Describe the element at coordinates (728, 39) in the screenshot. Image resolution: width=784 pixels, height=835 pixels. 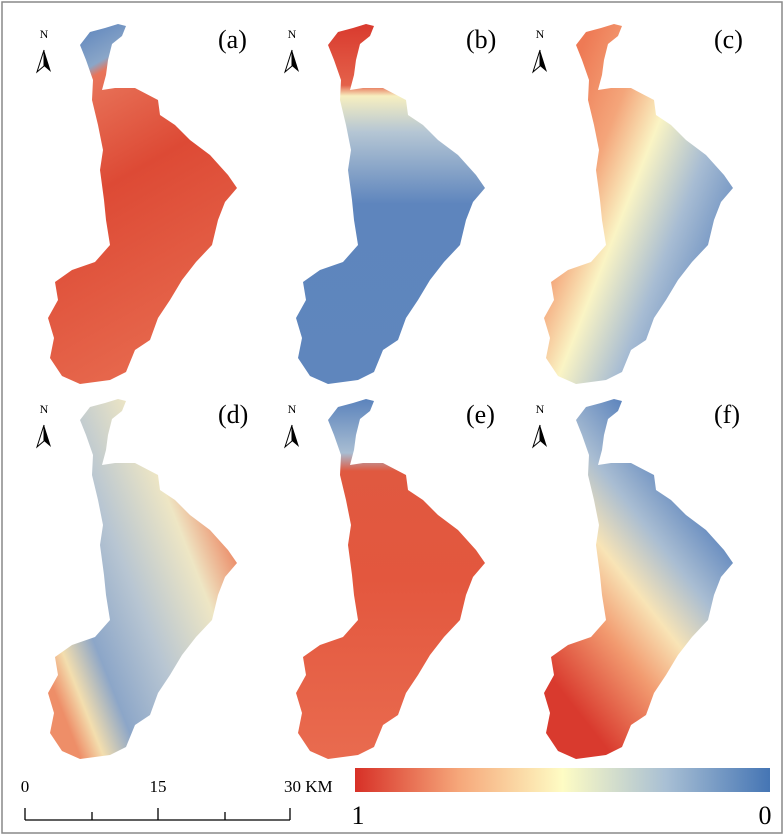
I see `panel-label: (c)` at that location.